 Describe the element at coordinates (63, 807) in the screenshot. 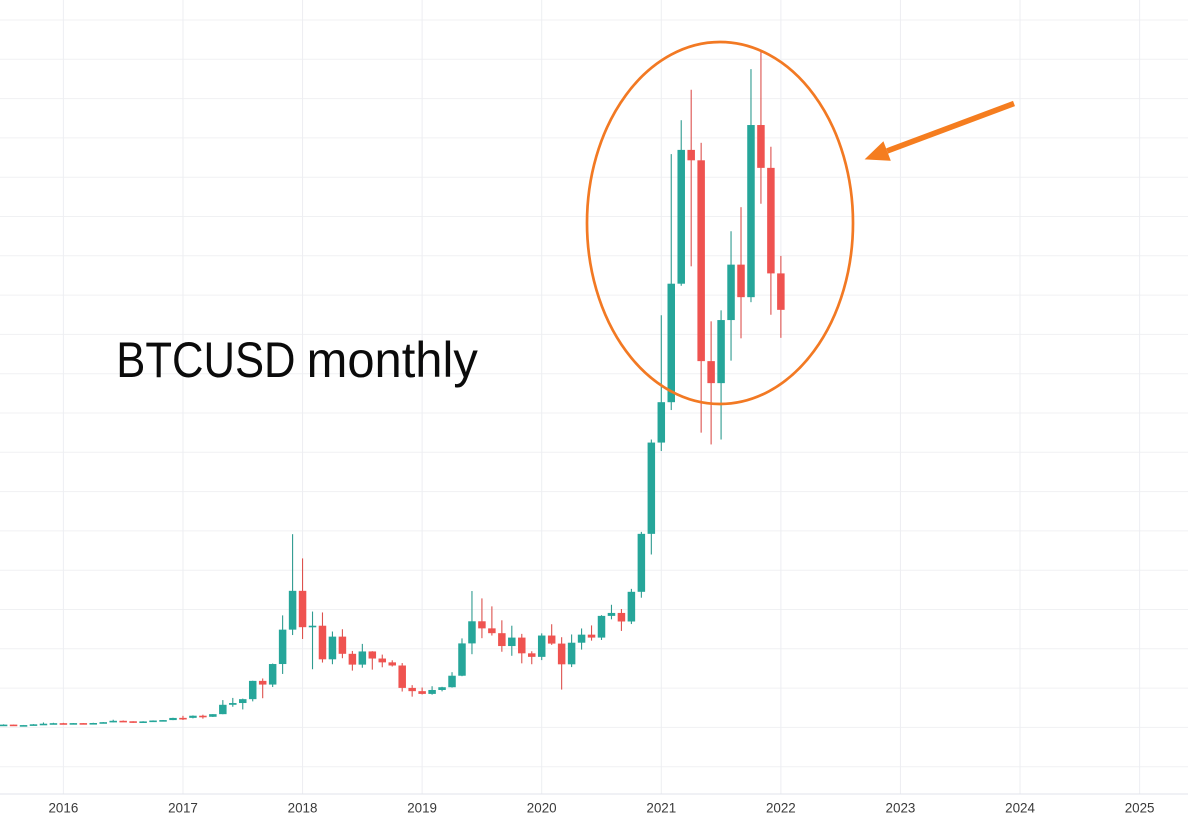

I see `svg-text: 2016` at that location.